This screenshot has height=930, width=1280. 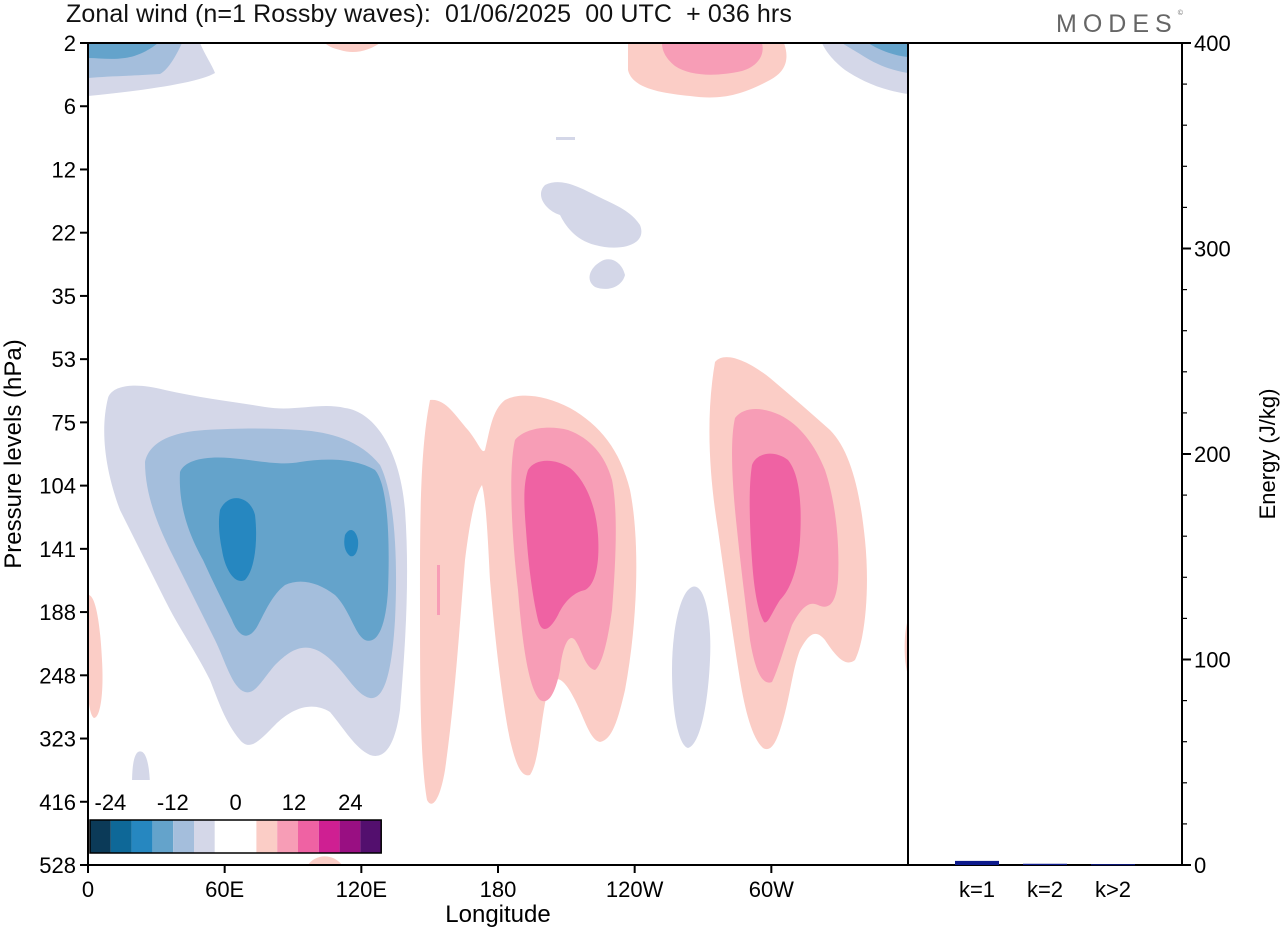 I want to click on y-tick-label-104: 104, so click(x=57, y=486).